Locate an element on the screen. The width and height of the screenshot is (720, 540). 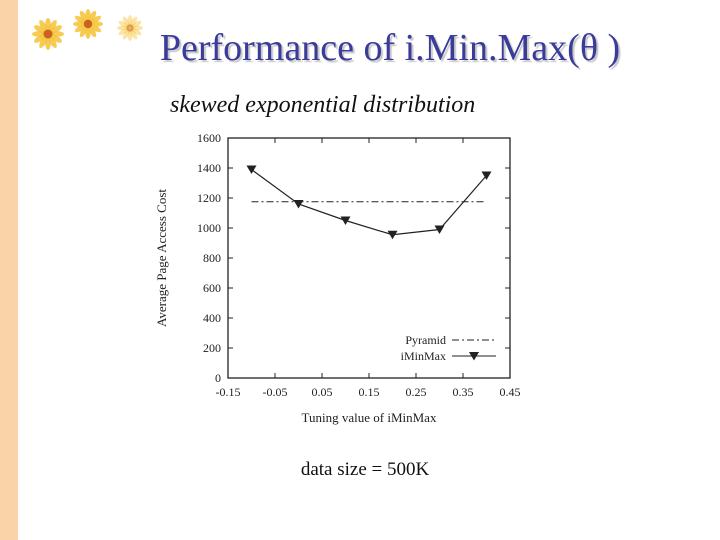
x-tick-label: 0.35 is located at coordinates (463, 392).